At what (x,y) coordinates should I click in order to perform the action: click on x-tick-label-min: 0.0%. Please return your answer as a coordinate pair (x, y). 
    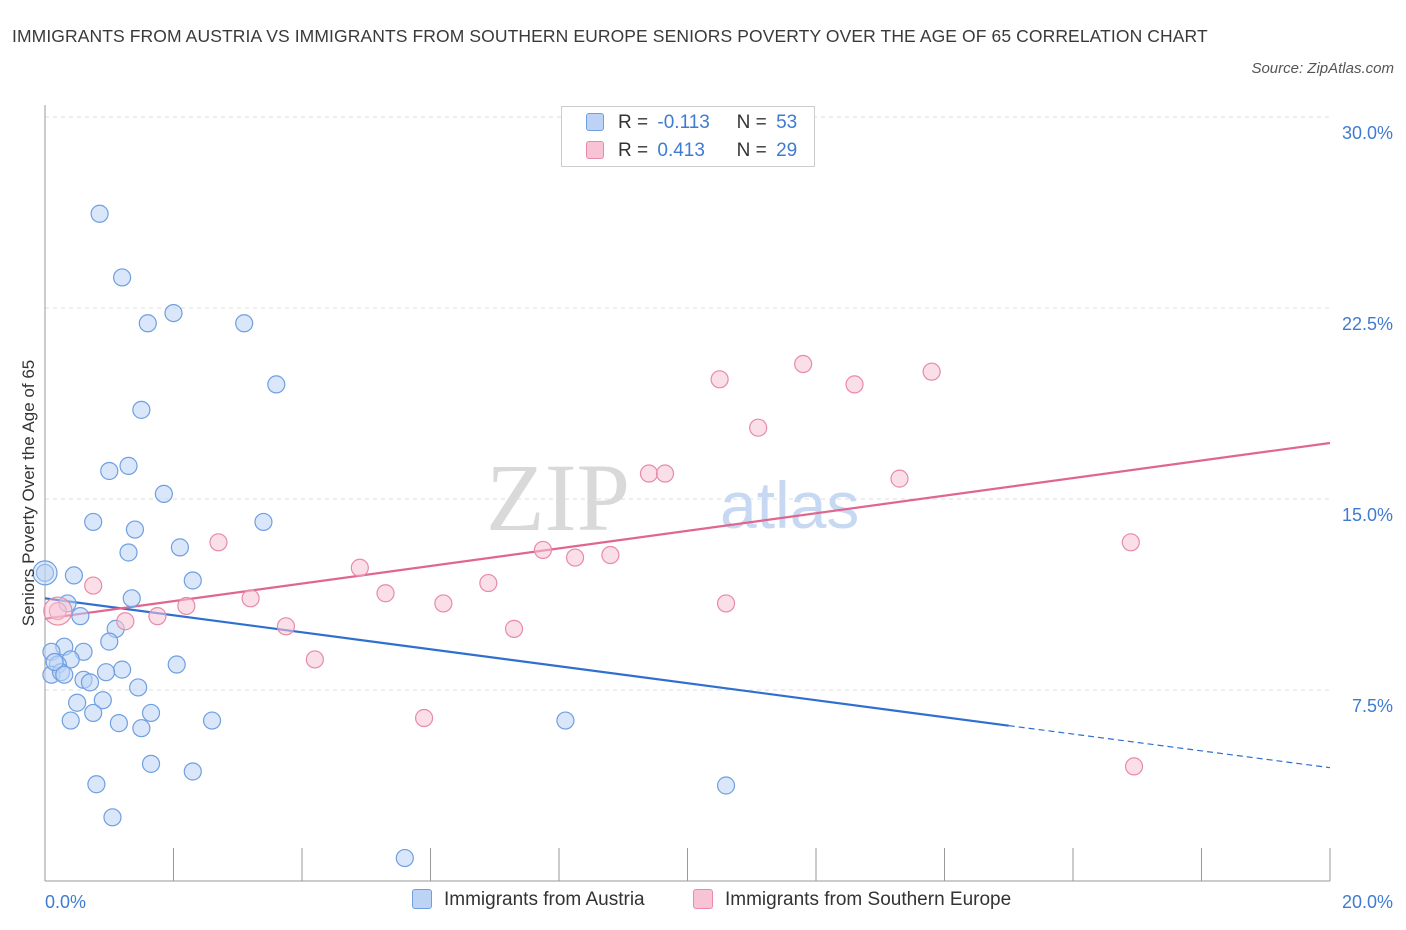
    Looking at the image, I should click on (65, 902).